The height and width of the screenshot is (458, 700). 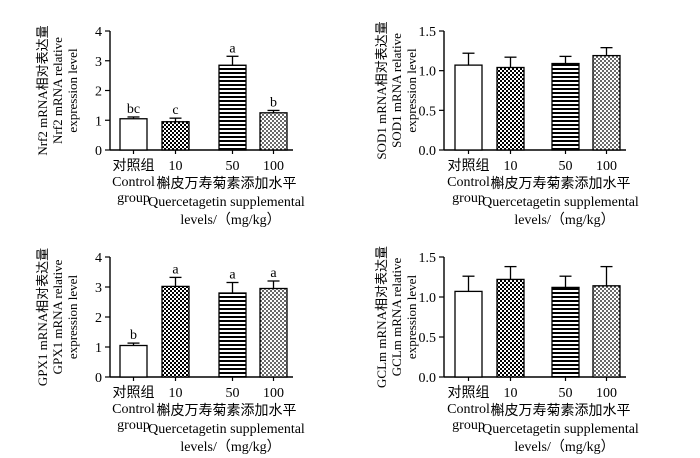 I want to click on y-axis-title: GPX1 mRNA relative, so click(x=57, y=316).